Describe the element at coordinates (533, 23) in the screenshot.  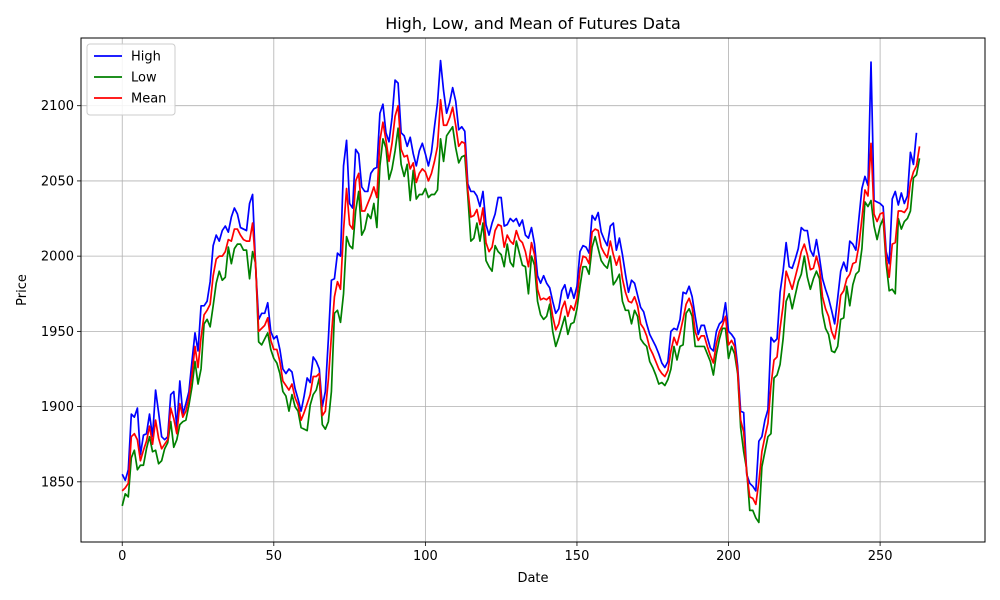
I see `chart-title: High, Low, and Mean of Futures Data` at that location.